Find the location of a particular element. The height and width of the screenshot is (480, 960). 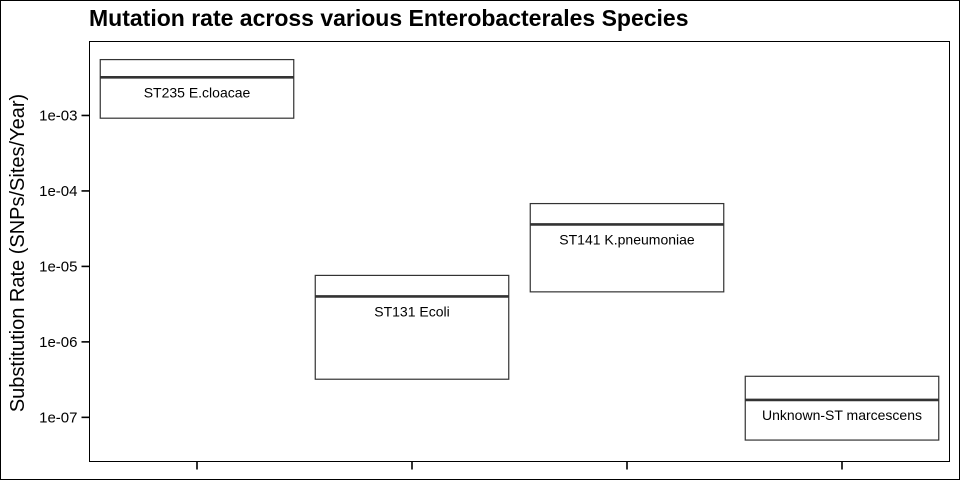

y-tick-label: 1e-07 is located at coordinates (58, 417).